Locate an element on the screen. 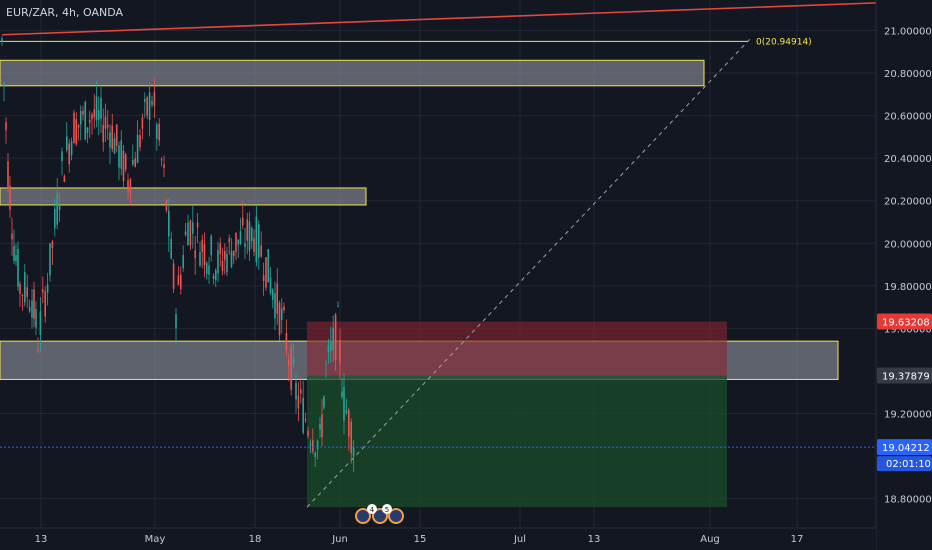  event-count: 4 is located at coordinates (372, 510).